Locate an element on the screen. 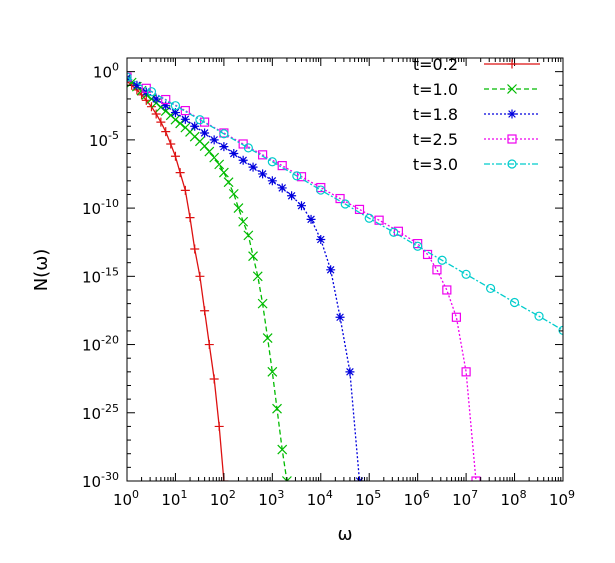  legend-item: t=2.5 is located at coordinates (476, 139).